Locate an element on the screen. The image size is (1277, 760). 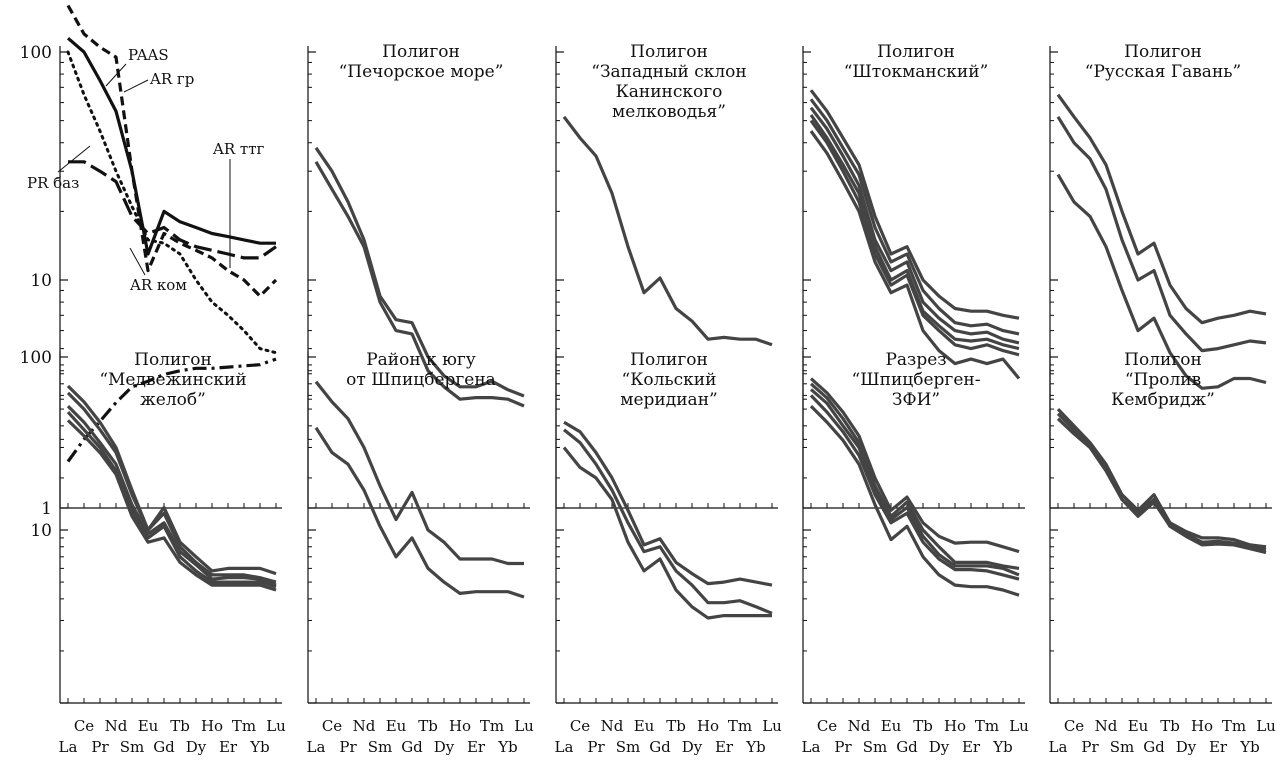
series-annotation-label: PR баз is located at coordinates (53, 183).